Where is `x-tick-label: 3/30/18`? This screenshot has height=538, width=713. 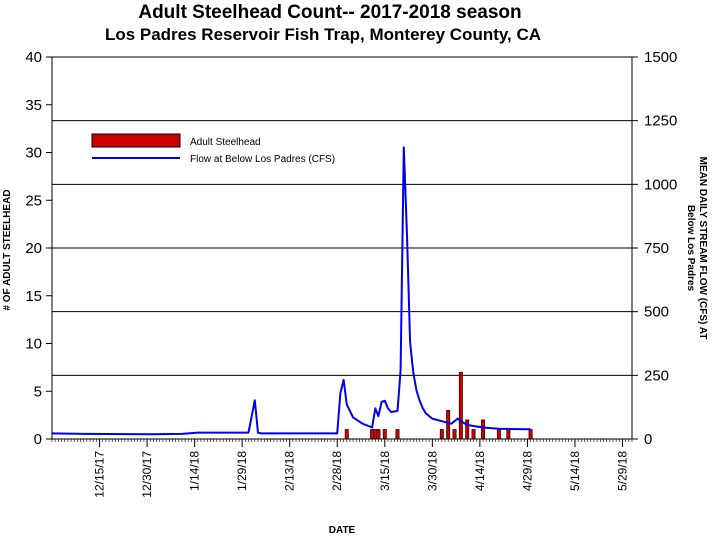 x-tick-label: 3/30/18 is located at coordinates (432, 471).